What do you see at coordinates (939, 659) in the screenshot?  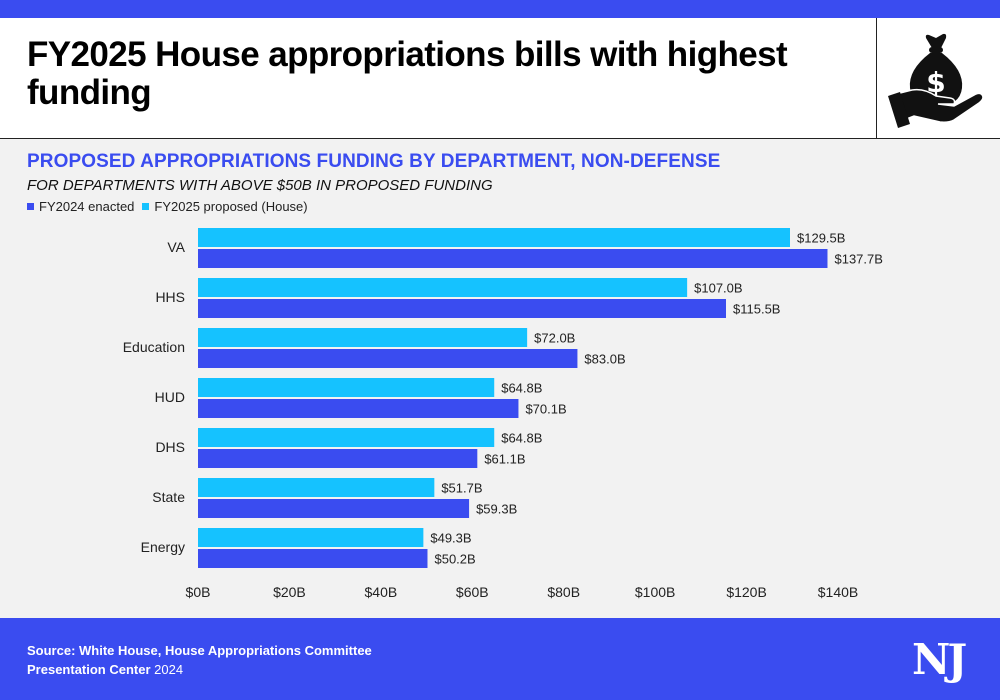 I see `nj-logo: NJ` at bounding box center [939, 659].